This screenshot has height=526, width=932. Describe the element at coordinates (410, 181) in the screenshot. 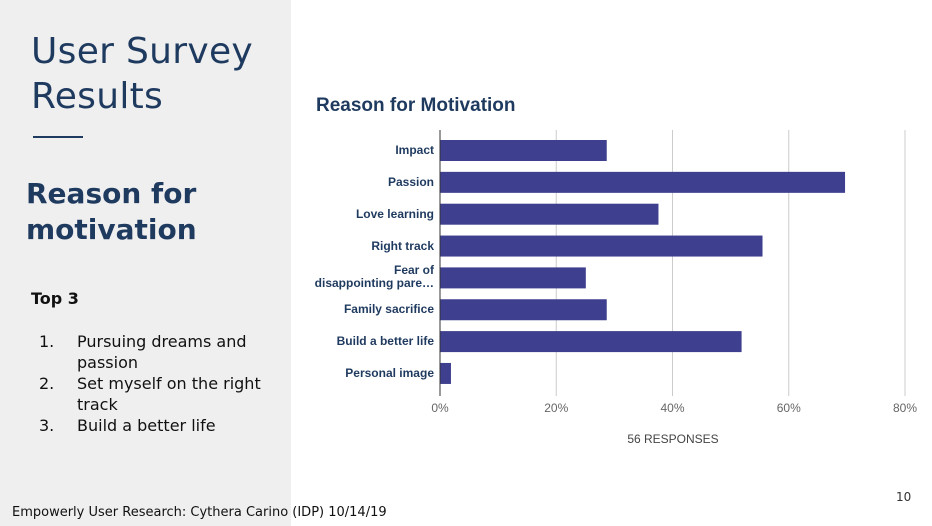

I see `category-label: Passion` at that location.